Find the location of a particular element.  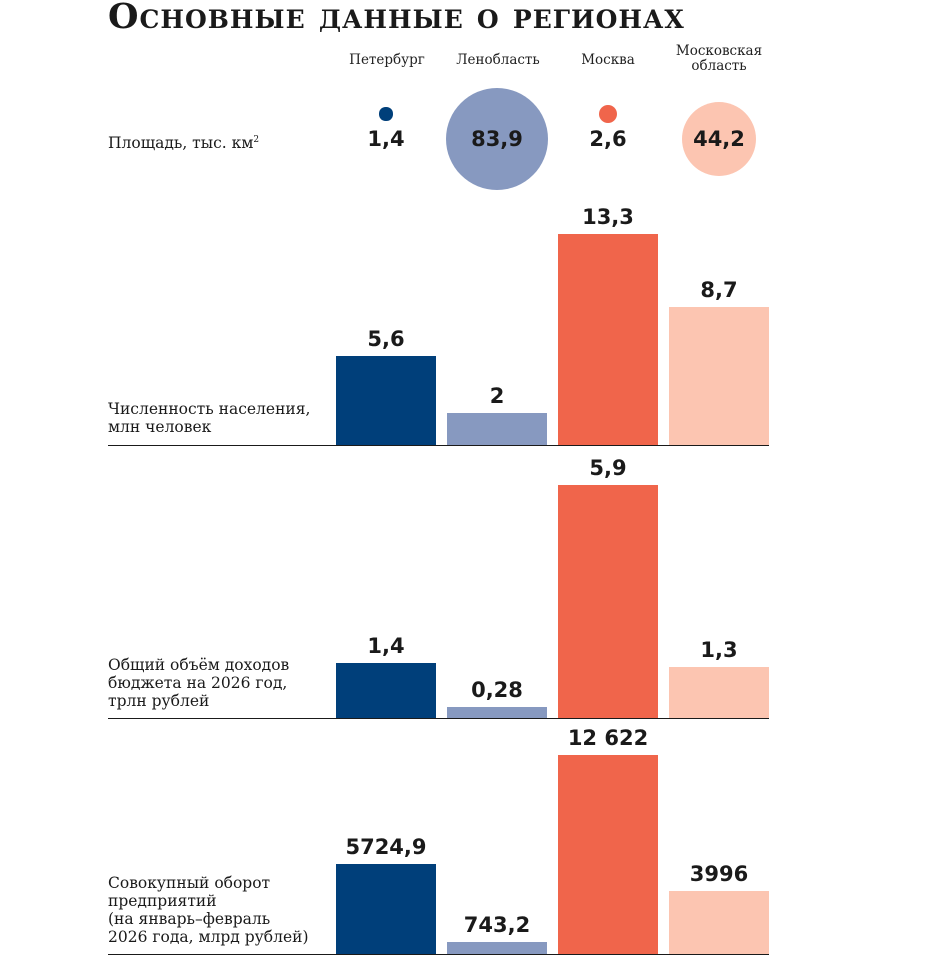

turnover-value-spb: 5724,9 is located at coordinates (386, 846).